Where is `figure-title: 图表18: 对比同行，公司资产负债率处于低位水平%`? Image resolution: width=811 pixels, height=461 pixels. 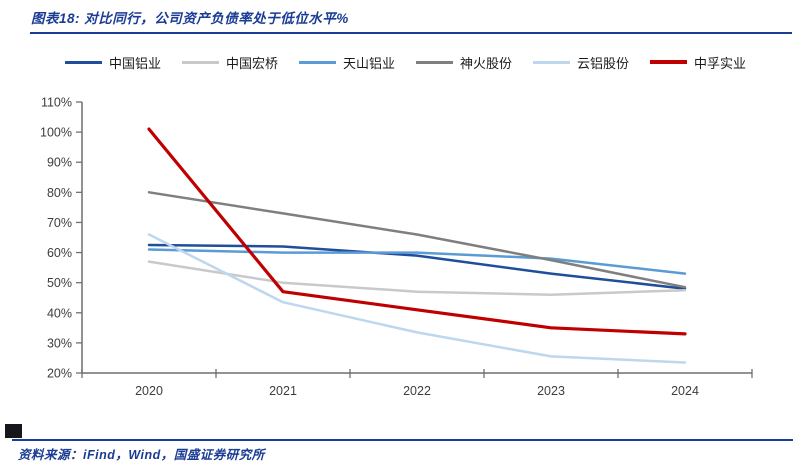
figure-title: 图表18: 对比同行，公司资产负债率处于低位水平% is located at coordinates (190, 18).